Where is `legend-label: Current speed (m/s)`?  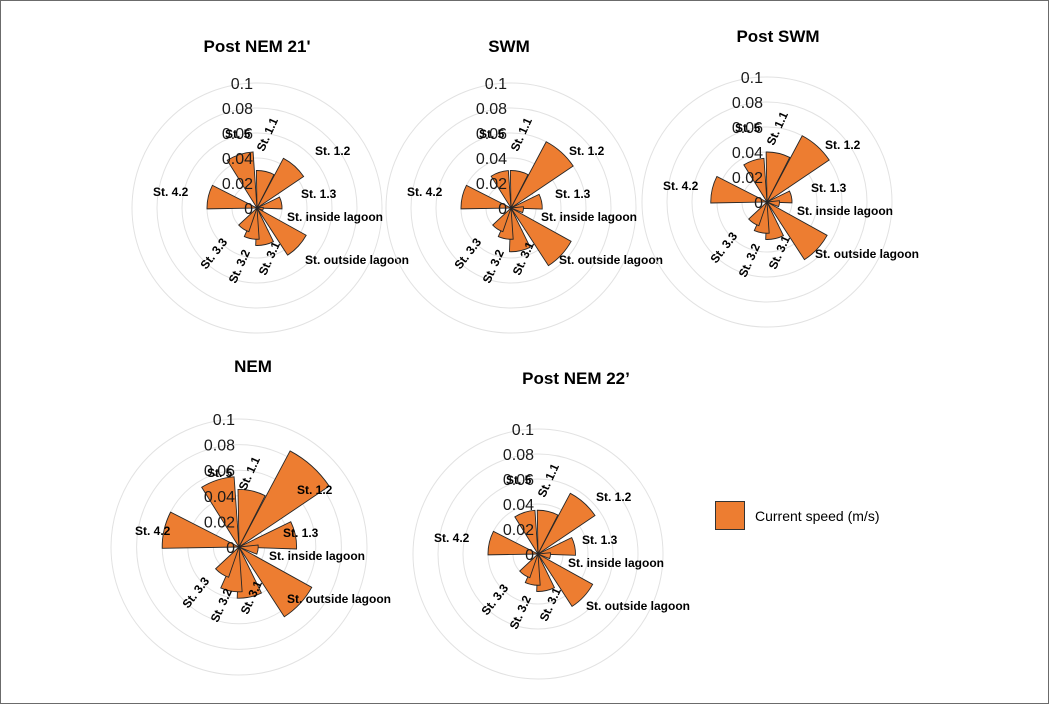 legend-label: Current speed (m/s) is located at coordinates (817, 515).